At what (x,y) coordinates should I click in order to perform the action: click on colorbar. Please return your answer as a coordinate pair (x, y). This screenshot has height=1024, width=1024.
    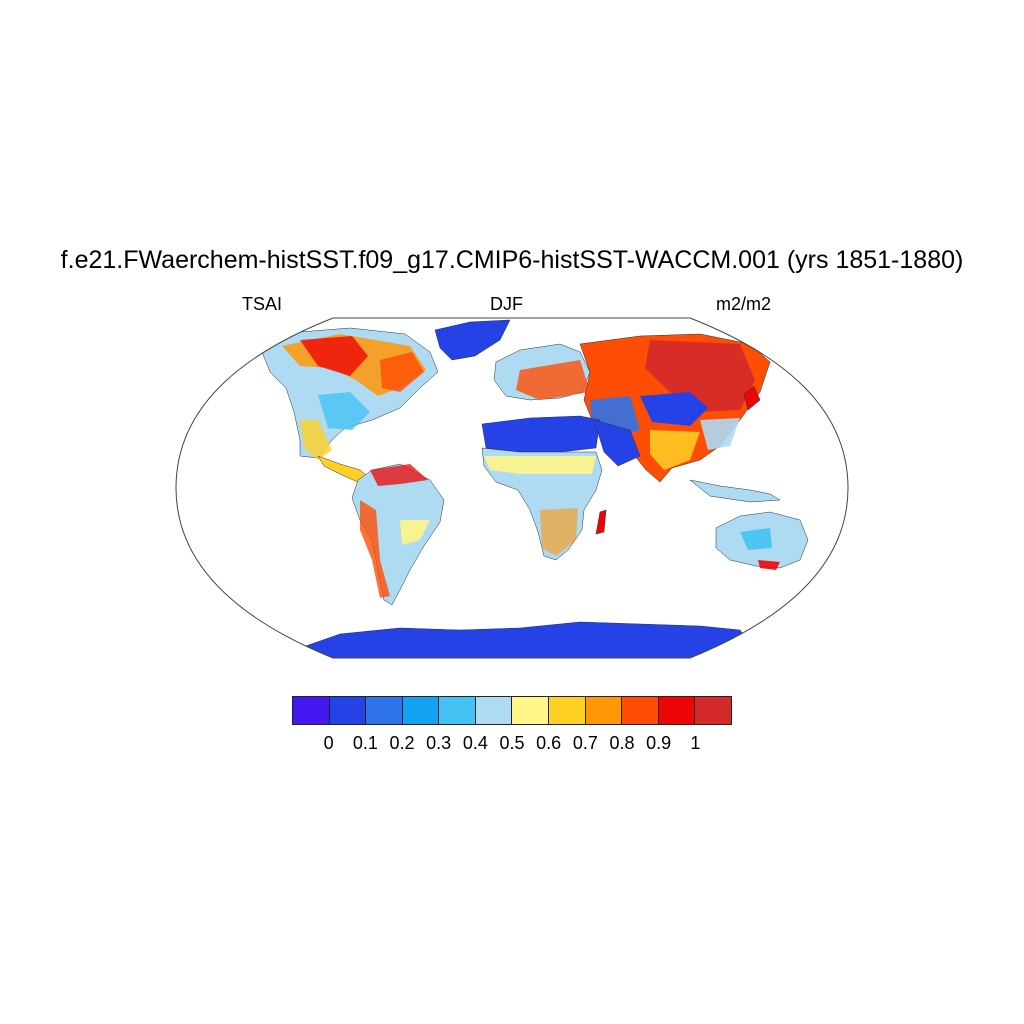
    Looking at the image, I should click on (512, 710).